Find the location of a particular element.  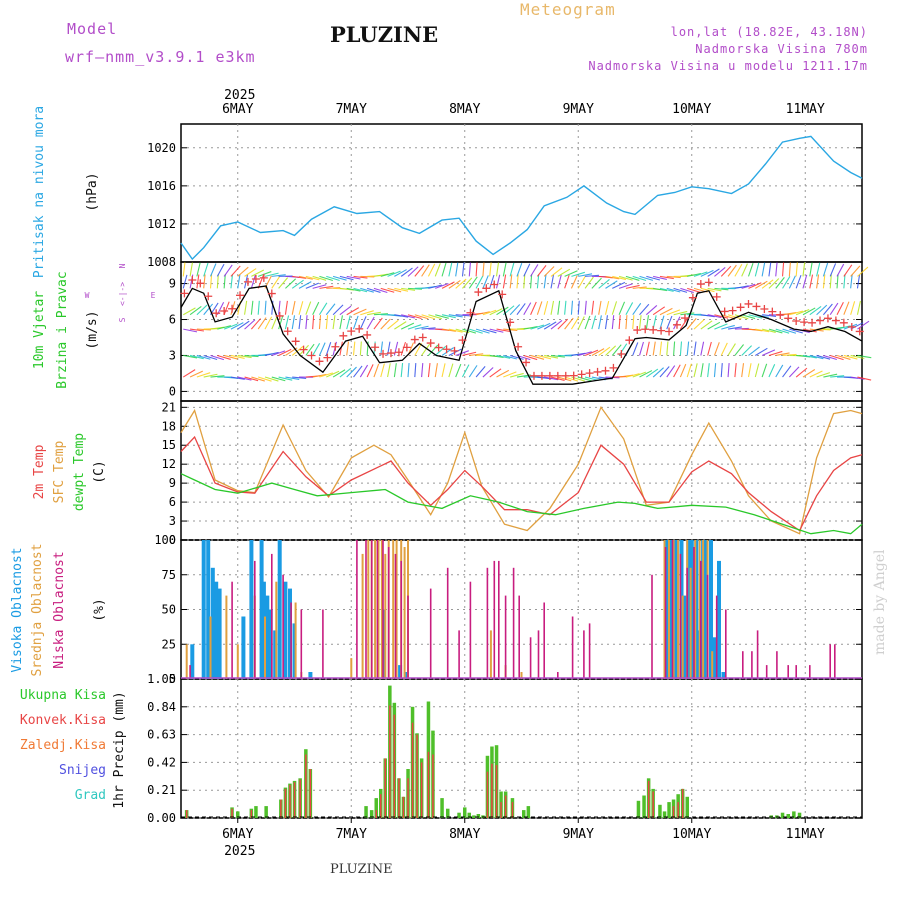

temp-unit: (C) is located at coordinates (99, 471).